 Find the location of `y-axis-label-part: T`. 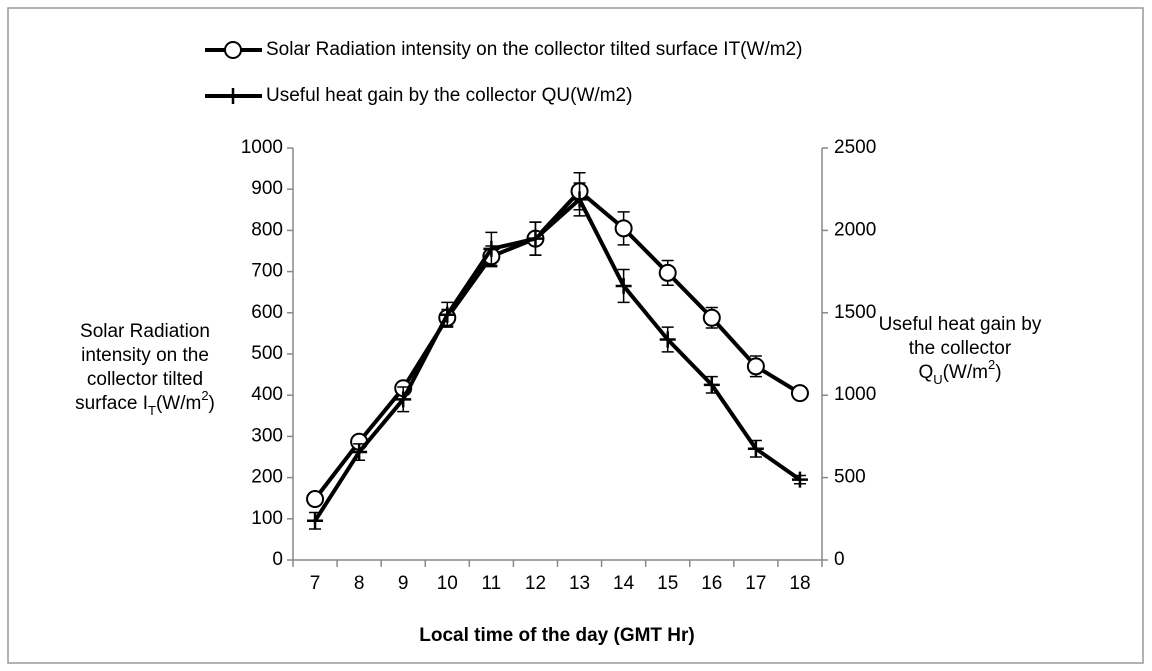

y-axis-label-part: T is located at coordinates (152, 410).